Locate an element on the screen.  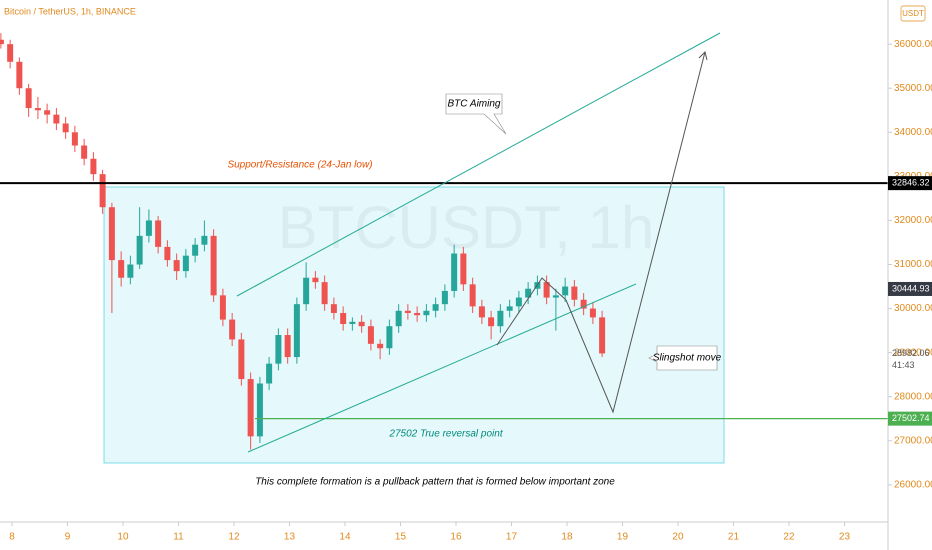
x-tick-label: 15 is located at coordinates (401, 537).